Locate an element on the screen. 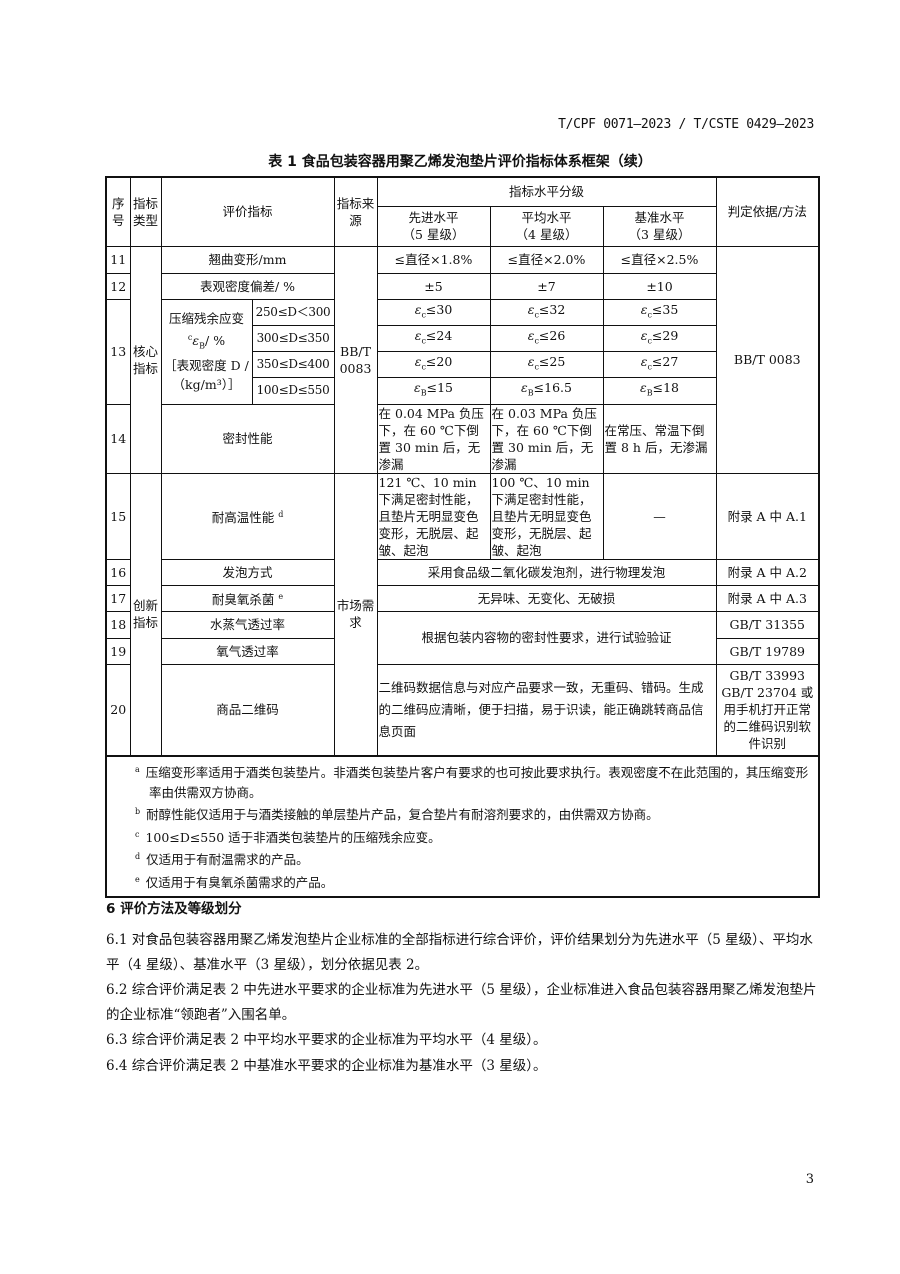 The width and height of the screenshot is (900, 1274). strain-value: εc≤35 is located at coordinates (659, 312).